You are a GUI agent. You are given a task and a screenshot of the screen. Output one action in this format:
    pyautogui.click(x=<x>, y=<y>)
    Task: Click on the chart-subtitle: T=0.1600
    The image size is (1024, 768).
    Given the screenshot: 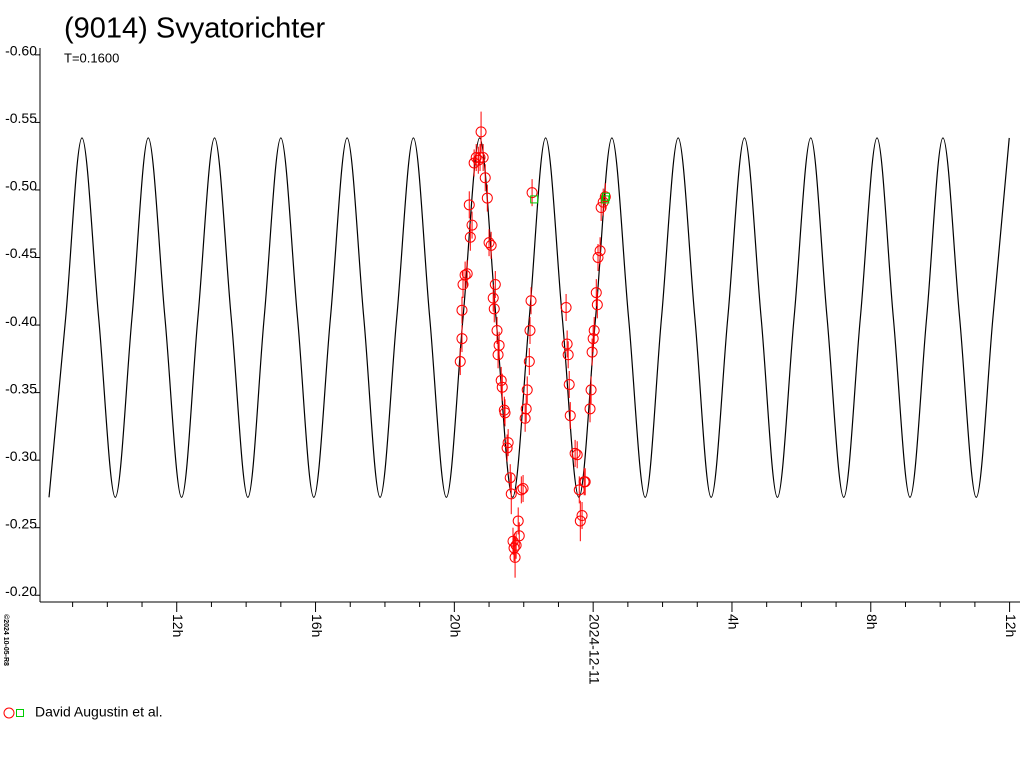 What is the action you would take?
    pyautogui.click(x=91, y=57)
    